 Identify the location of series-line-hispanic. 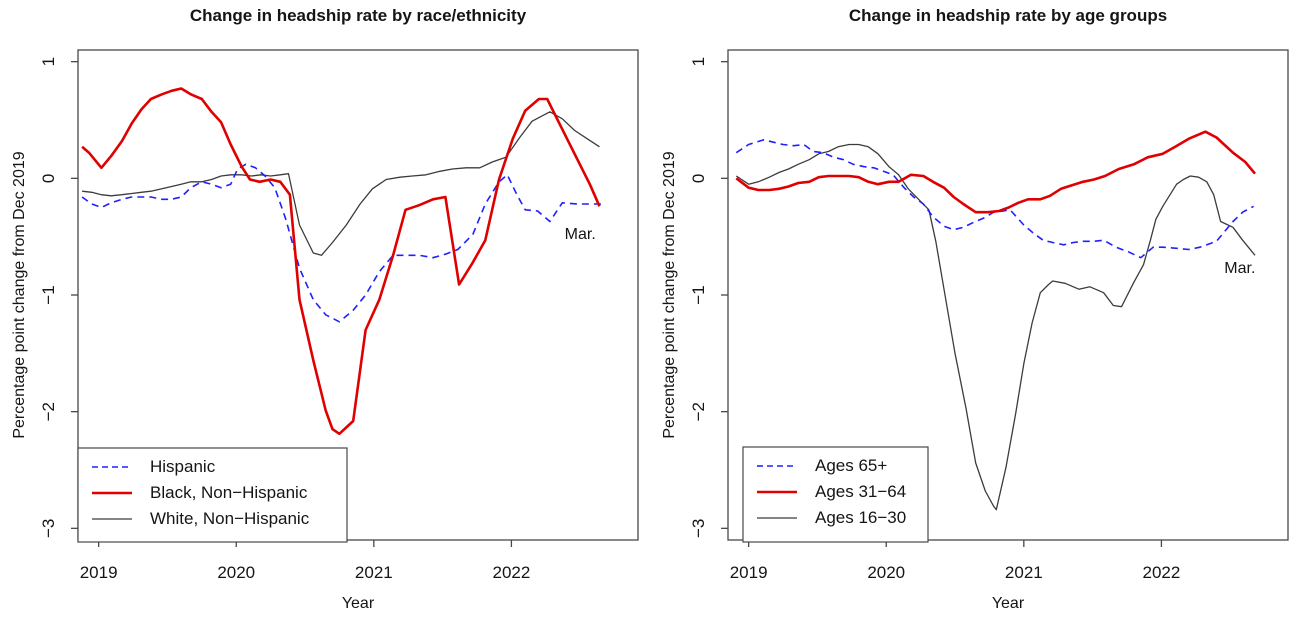
(342, 243).